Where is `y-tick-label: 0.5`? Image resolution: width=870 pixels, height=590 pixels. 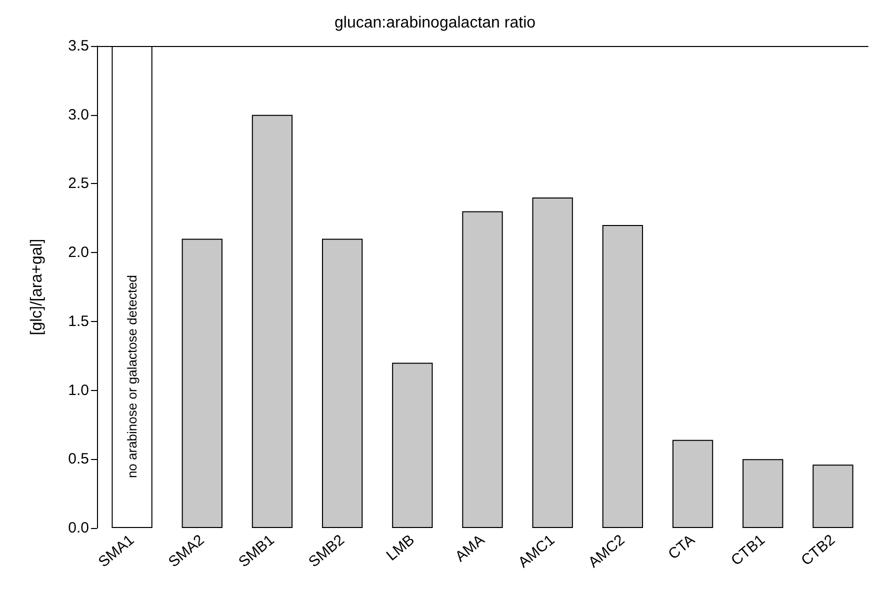
y-tick-label: 0.5 is located at coordinates (78, 459).